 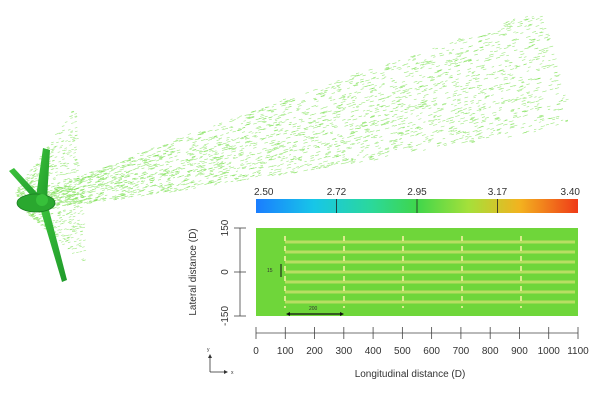 What do you see at coordinates (498, 192) in the screenshot?
I see `colorbar-tick-label: 3.17` at bounding box center [498, 192].